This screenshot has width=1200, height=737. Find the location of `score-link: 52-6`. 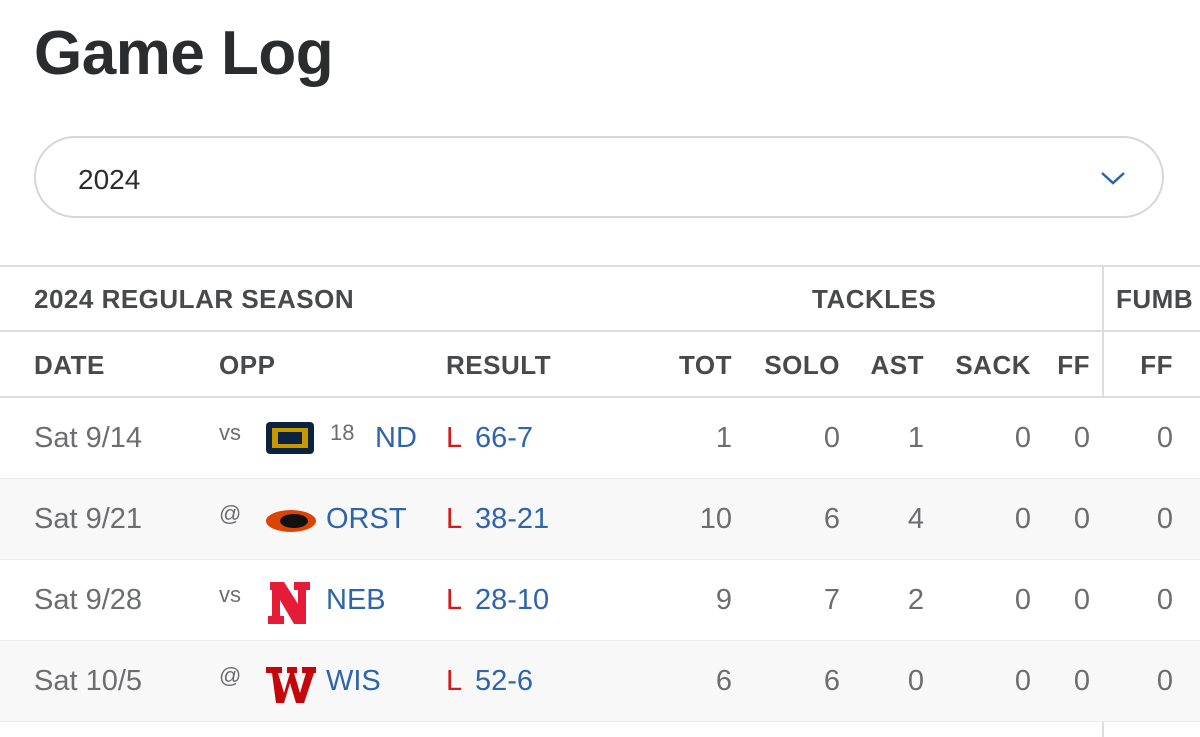

score-link: 52-6 is located at coordinates (504, 681).